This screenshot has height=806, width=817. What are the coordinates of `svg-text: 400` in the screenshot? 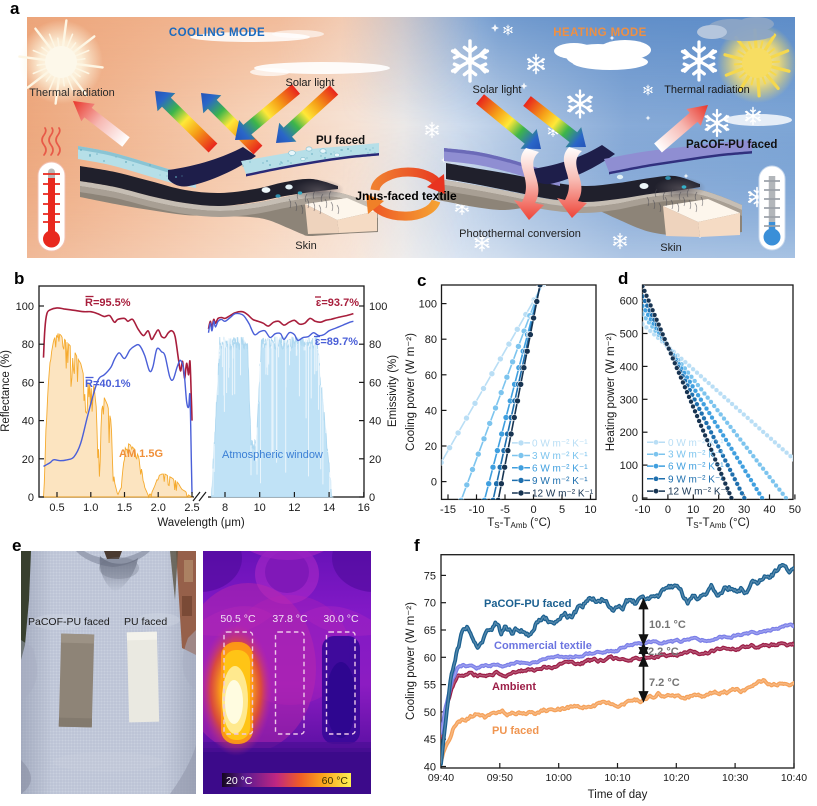 It's located at (629, 367).